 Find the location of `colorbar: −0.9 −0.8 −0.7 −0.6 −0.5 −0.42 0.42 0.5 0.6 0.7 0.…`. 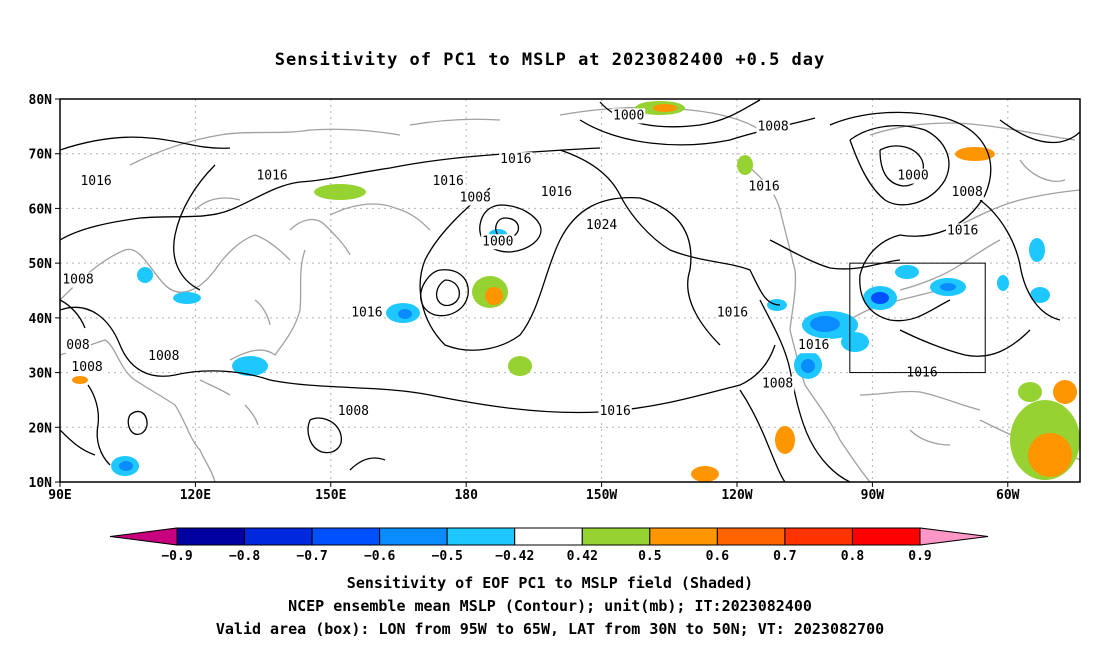

colorbar: −0.9 −0.8 −0.7 −0.6 −0.5 −0.42 0.42 0.5 0.6 0.7 0.… is located at coordinates (549, 545).